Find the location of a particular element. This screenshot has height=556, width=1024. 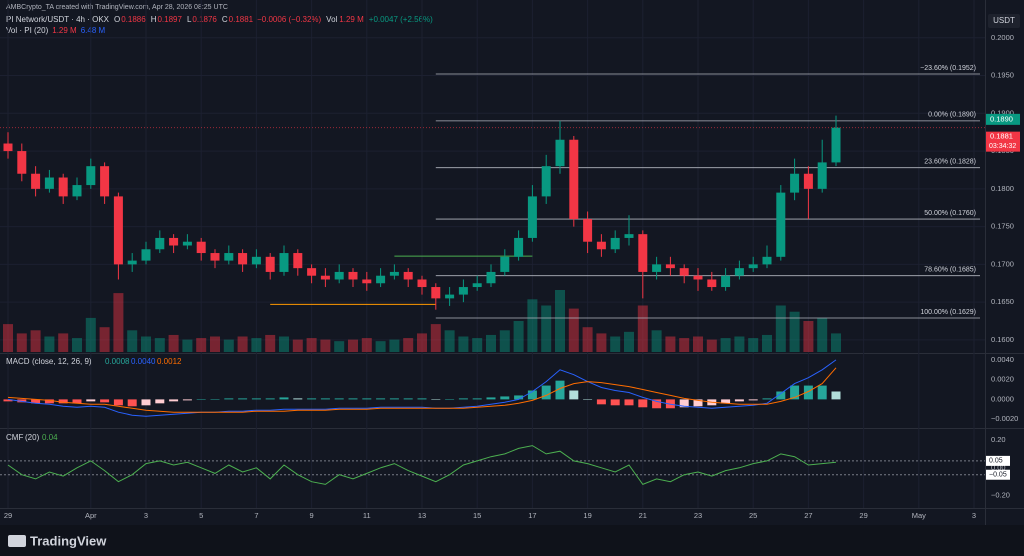

x-tick-label: 7 is located at coordinates (256, 515).